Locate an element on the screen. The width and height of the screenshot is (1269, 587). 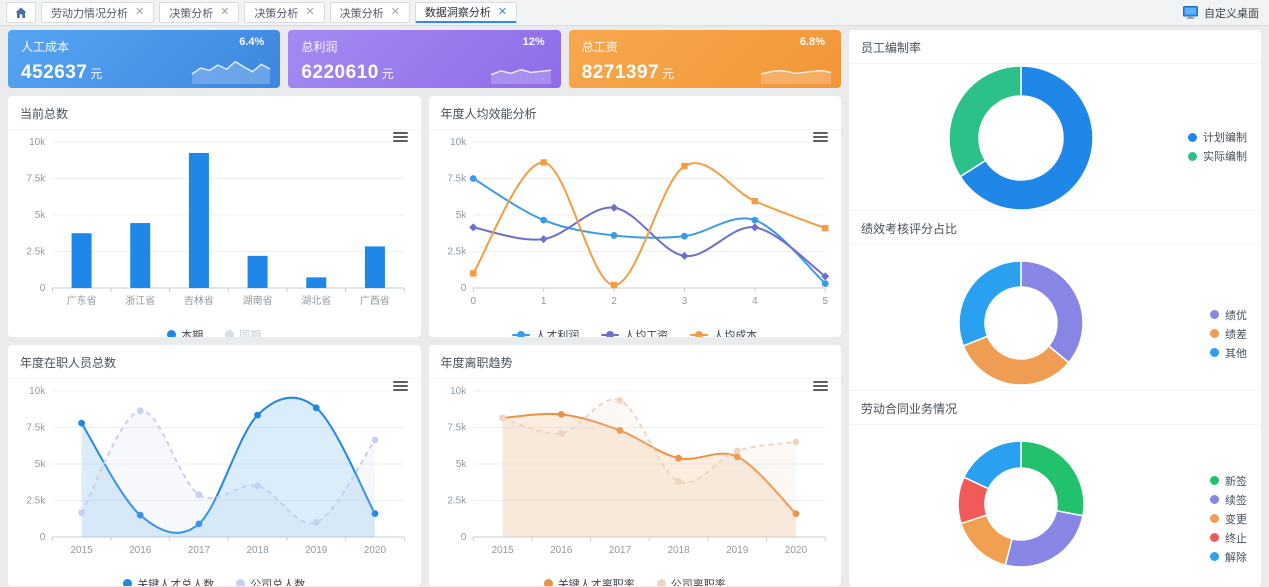
kpi-sparkline is located at coordinates (231, 72).